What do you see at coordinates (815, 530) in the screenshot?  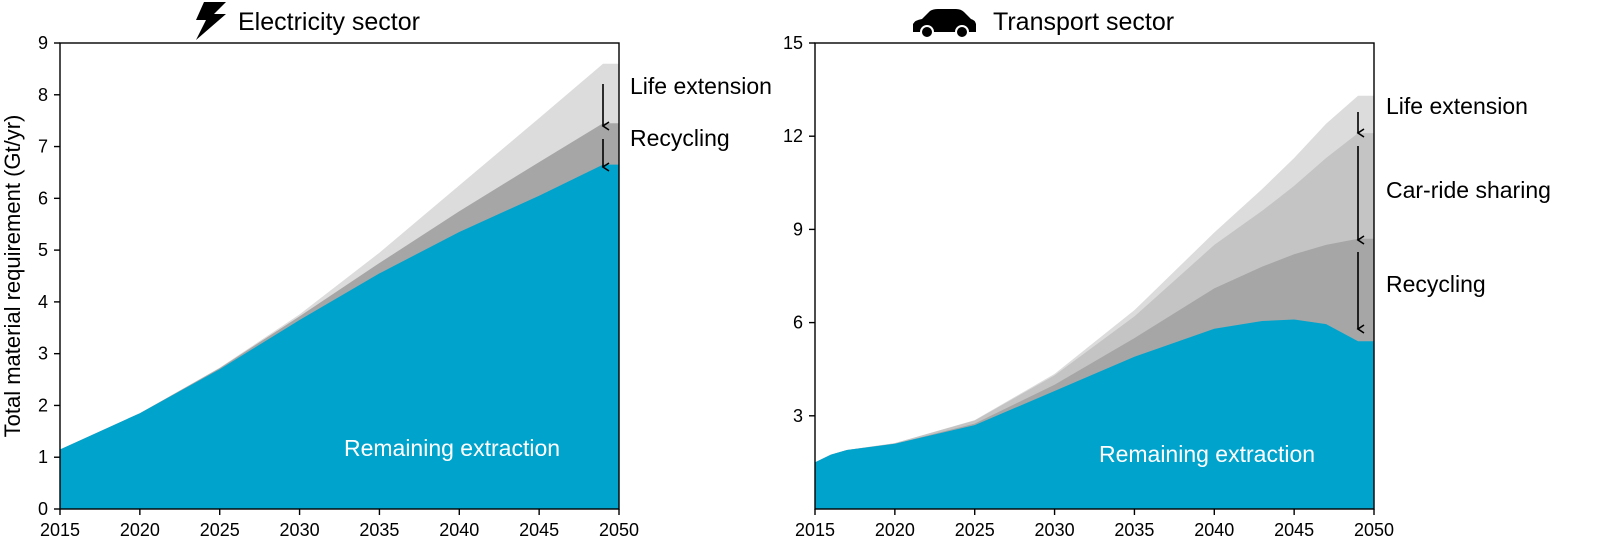 I see `transport-x-tick-label: 2015` at bounding box center [815, 530].